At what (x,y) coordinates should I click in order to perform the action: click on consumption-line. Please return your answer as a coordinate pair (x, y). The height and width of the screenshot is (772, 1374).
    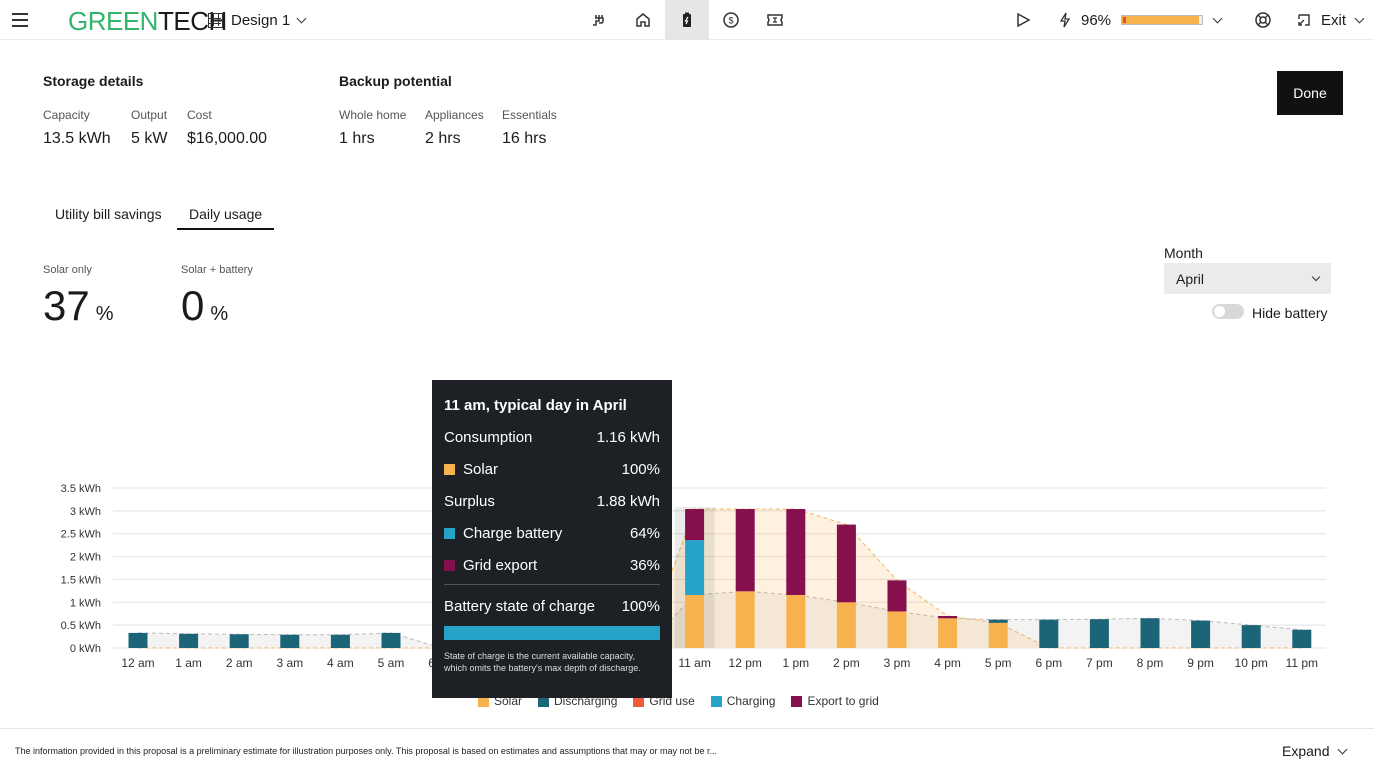
    Looking at the image, I should click on (719, 619).